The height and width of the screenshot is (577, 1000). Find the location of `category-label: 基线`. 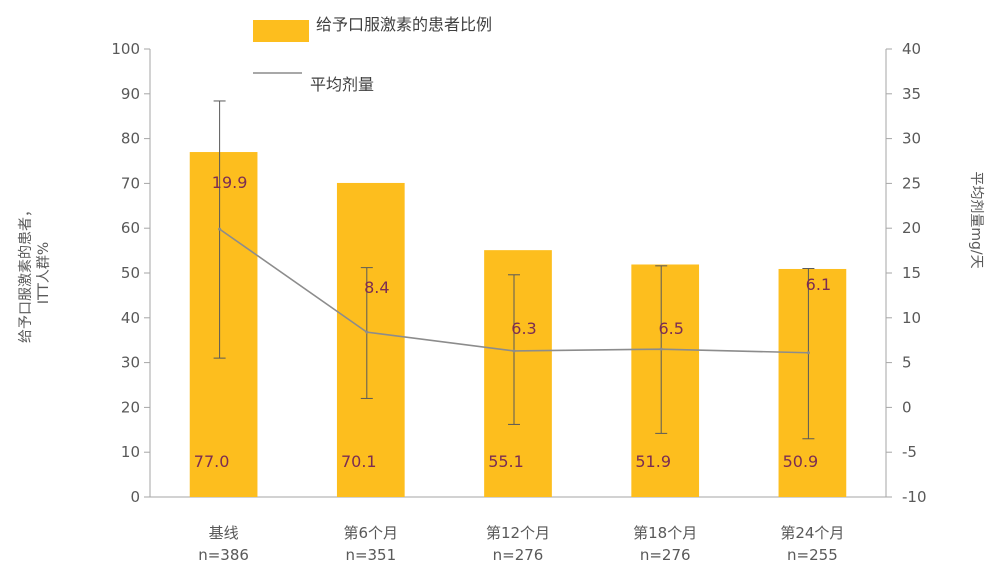

category-label: 基线 is located at coordinates (224, 533).